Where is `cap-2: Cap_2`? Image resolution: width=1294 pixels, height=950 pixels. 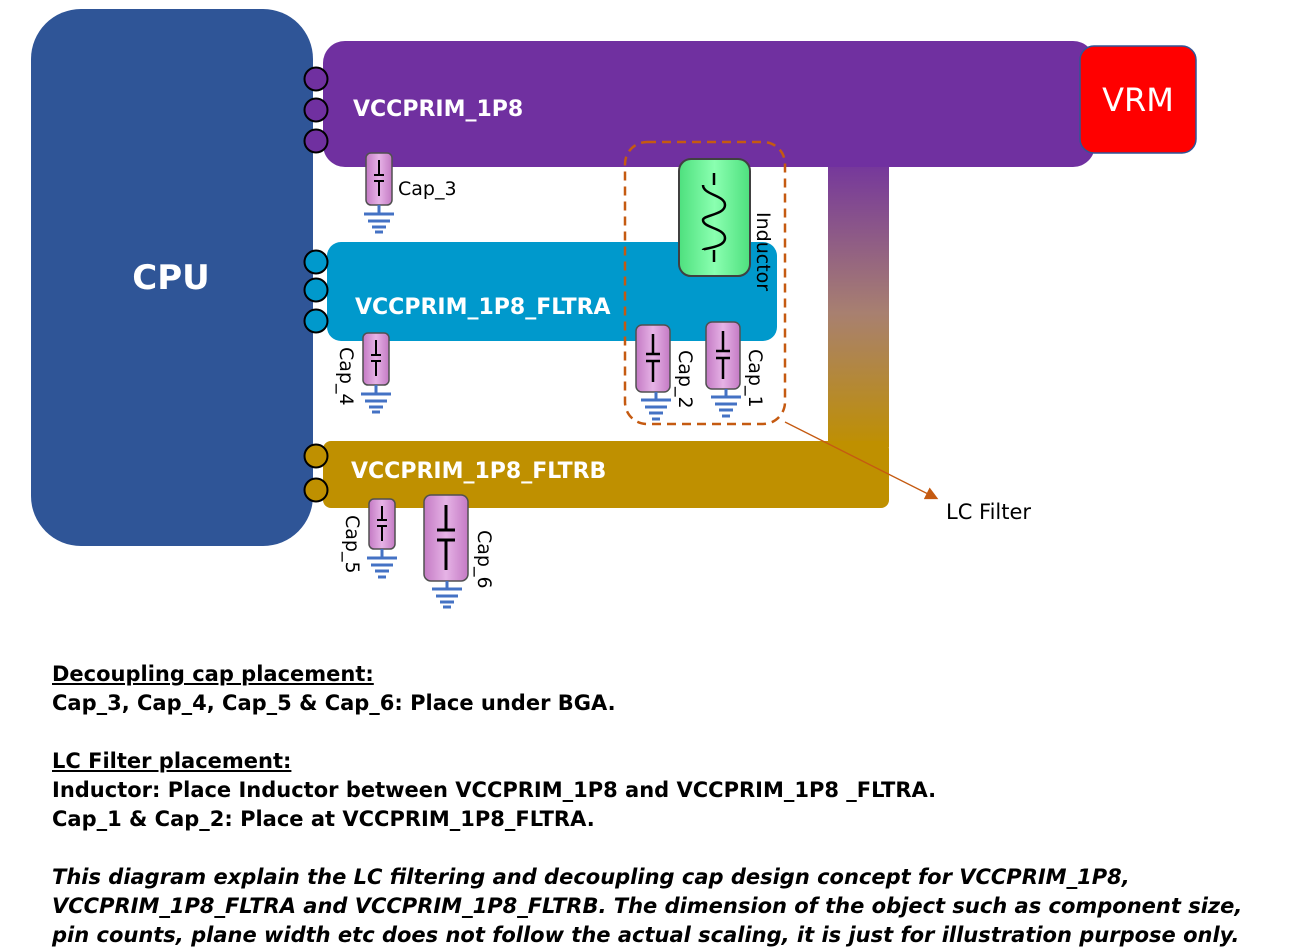 cap-2: Cap_2 is located at coordinates (665, 372).